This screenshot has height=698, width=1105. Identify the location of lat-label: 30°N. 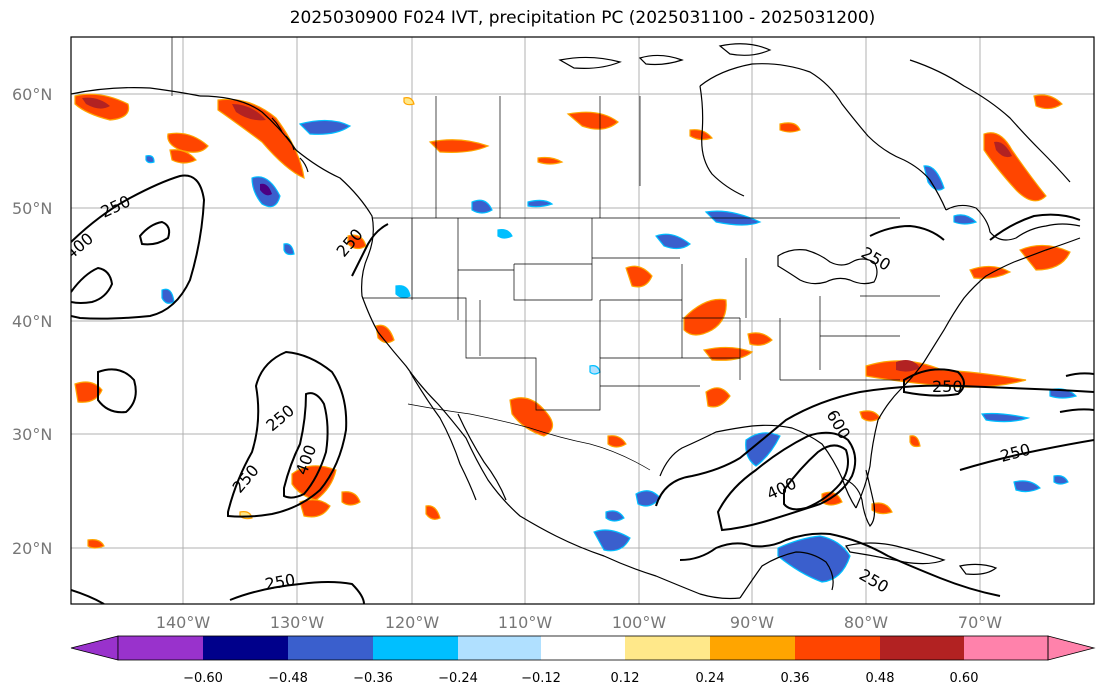
(32, 434).